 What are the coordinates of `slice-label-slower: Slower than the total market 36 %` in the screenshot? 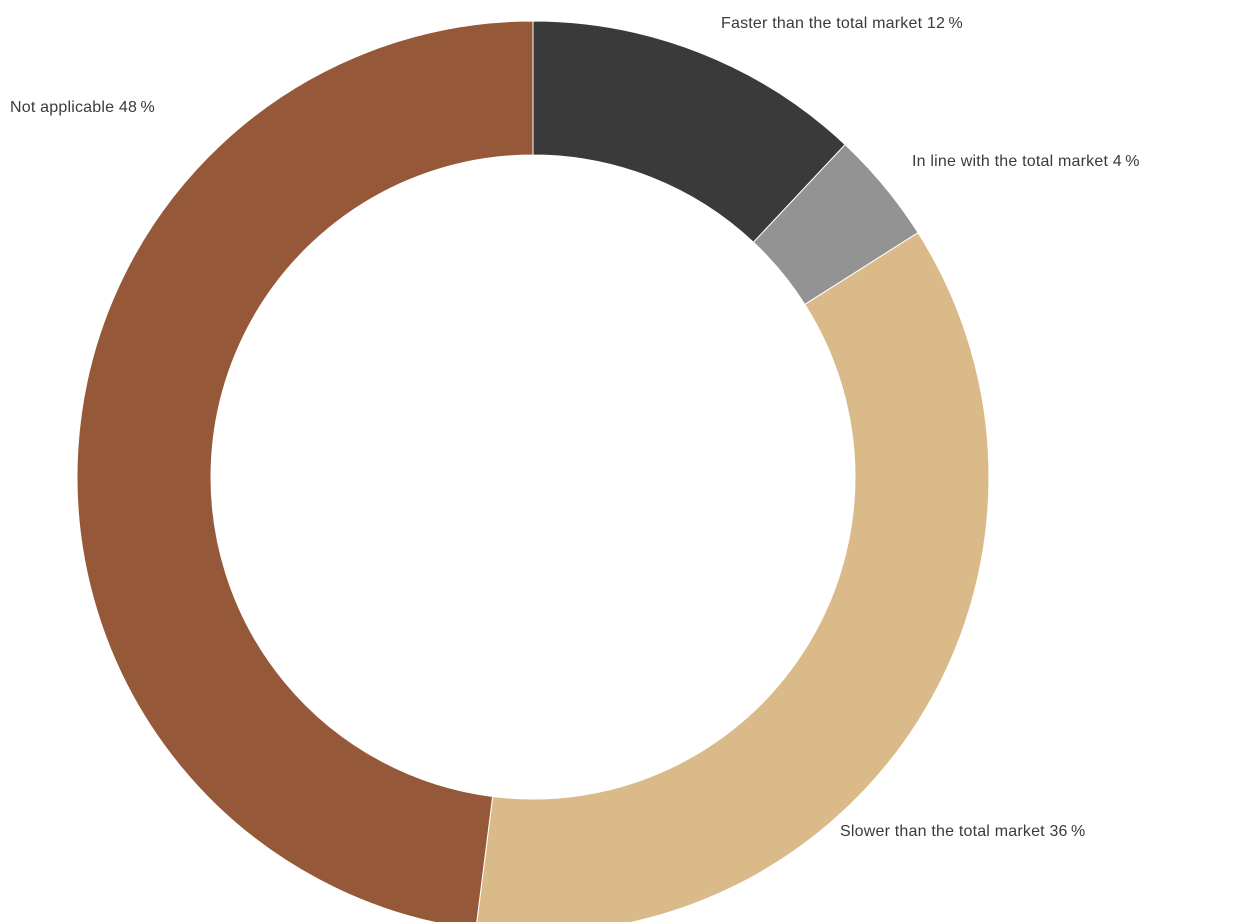 It's located at (962, 831).